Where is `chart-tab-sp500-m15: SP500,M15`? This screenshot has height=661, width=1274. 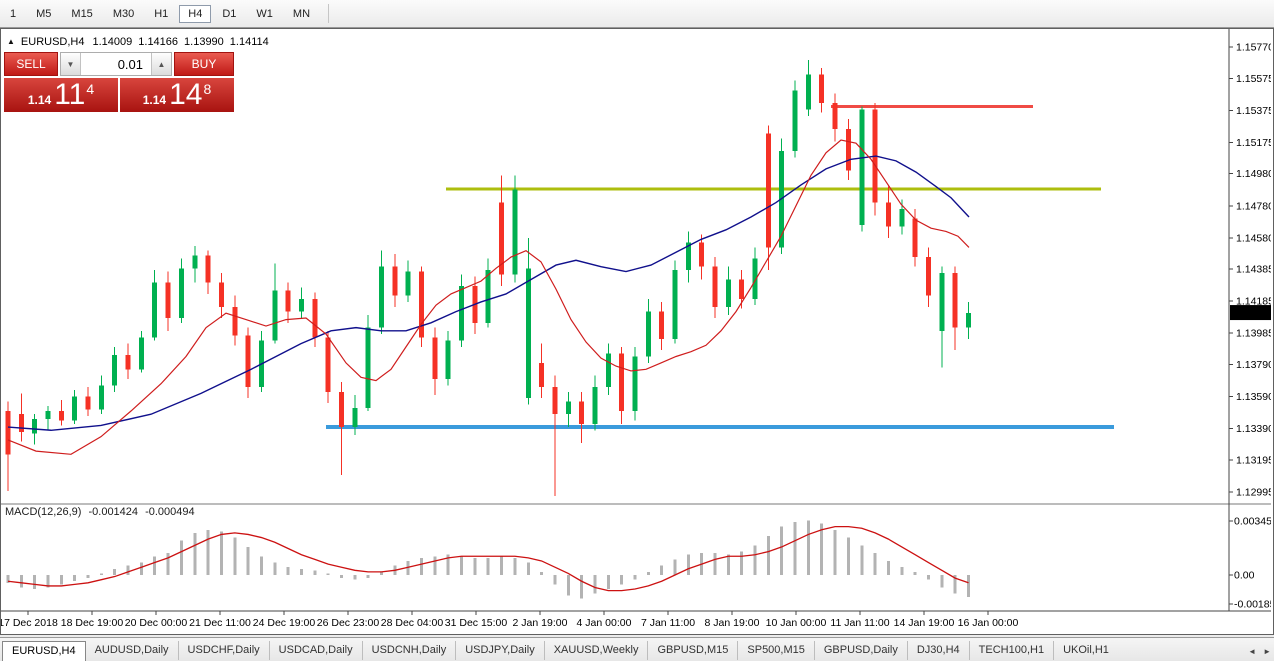
chart-tab-sp500-m15: SP500,M15 is located at coordinates (776, 650).